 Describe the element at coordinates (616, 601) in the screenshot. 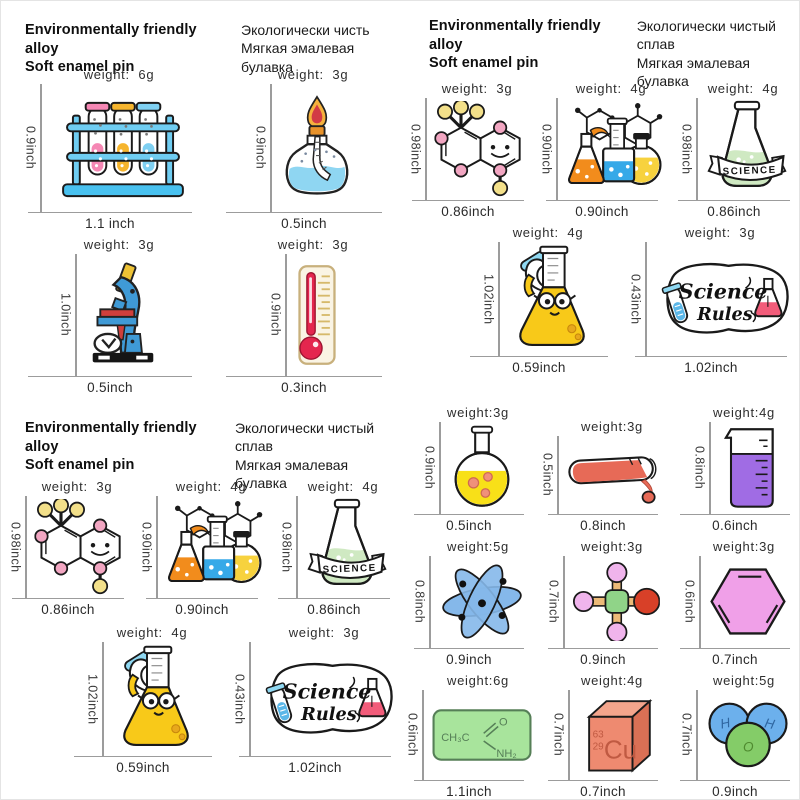

I see `ball-stick-molecule-pin-icon` at that location.